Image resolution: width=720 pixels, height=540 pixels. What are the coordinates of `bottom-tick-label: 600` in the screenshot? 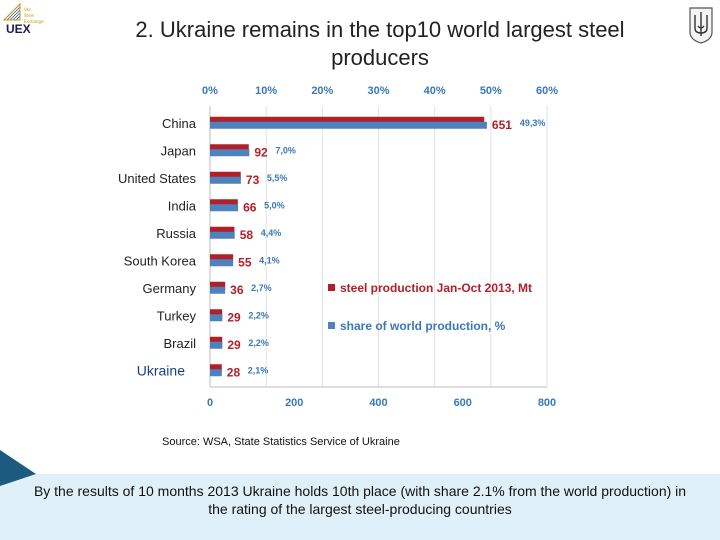 It's located at (463, 403).